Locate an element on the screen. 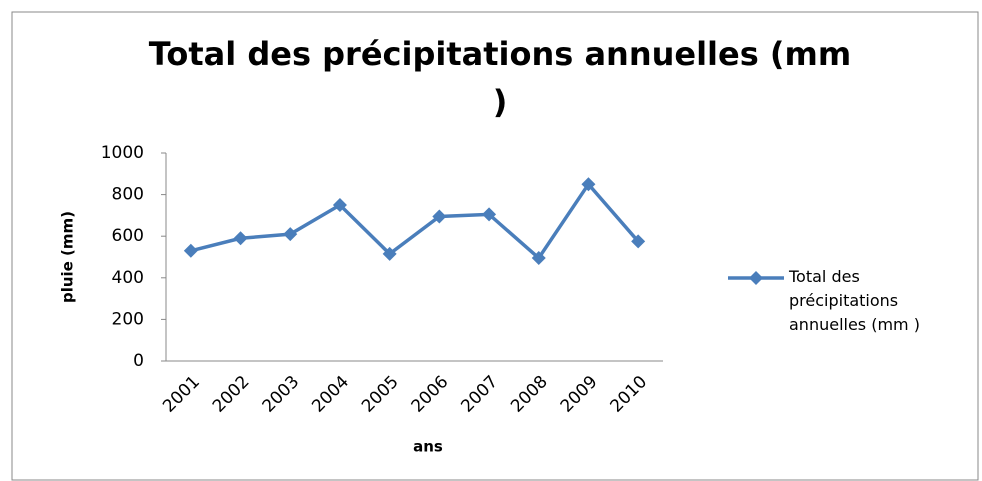 The width and height of the screenshot is (982, 481). x-tick-label: 2003 is located at coordinates (281, 394).